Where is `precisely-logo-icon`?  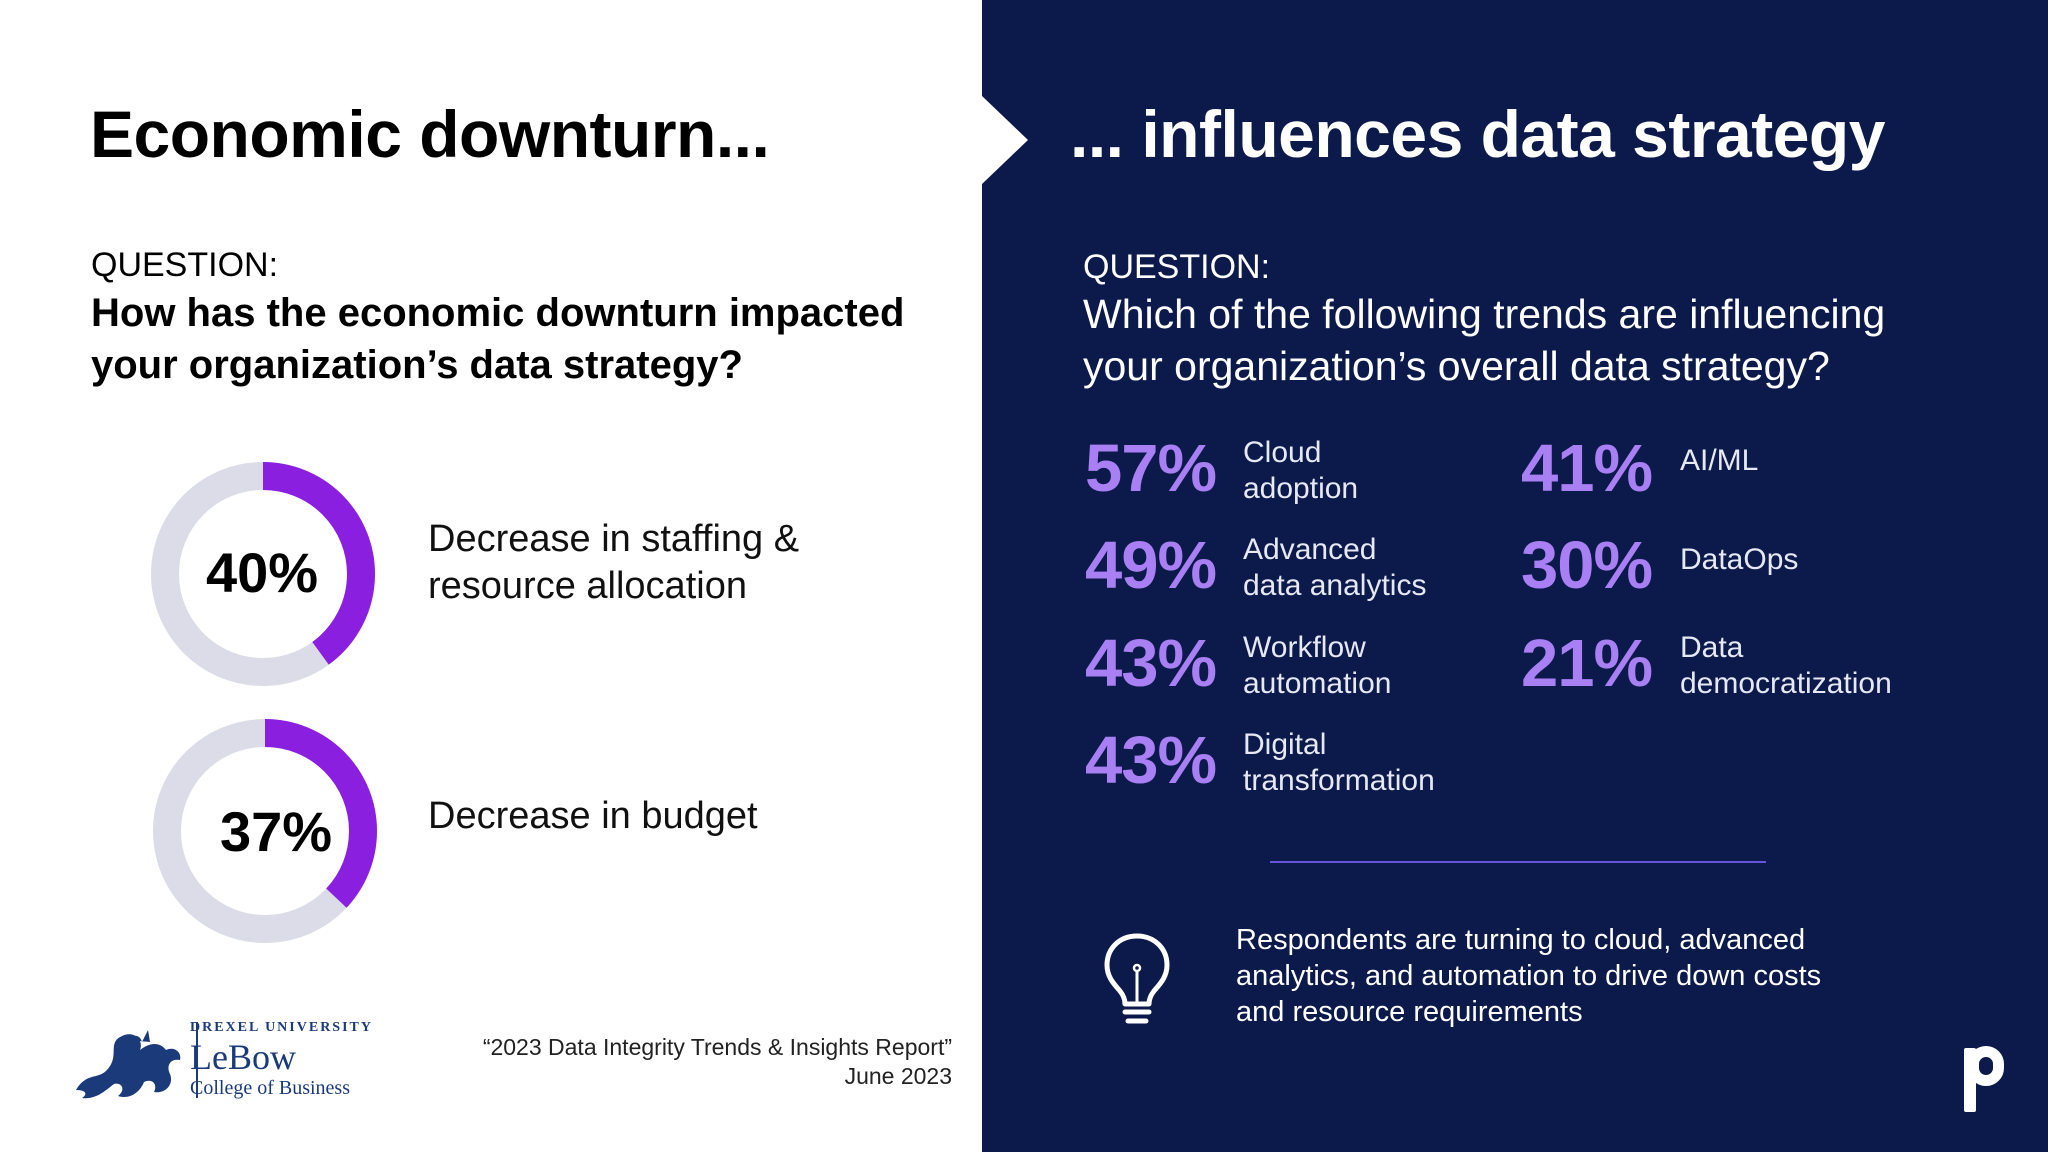
precisely-logo-icon is located at coordinates (1989, 1081).